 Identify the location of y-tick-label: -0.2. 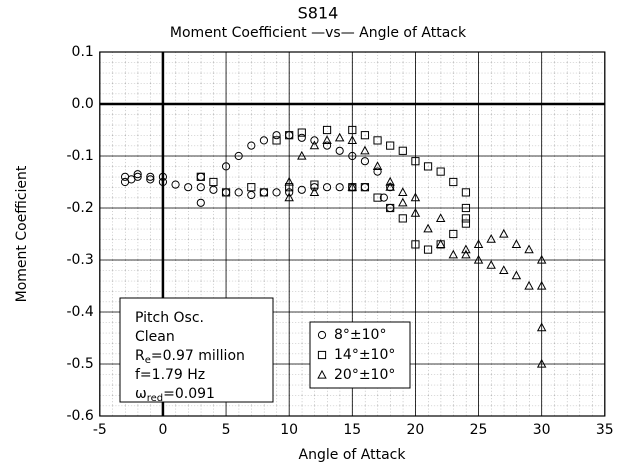
(79, 208).